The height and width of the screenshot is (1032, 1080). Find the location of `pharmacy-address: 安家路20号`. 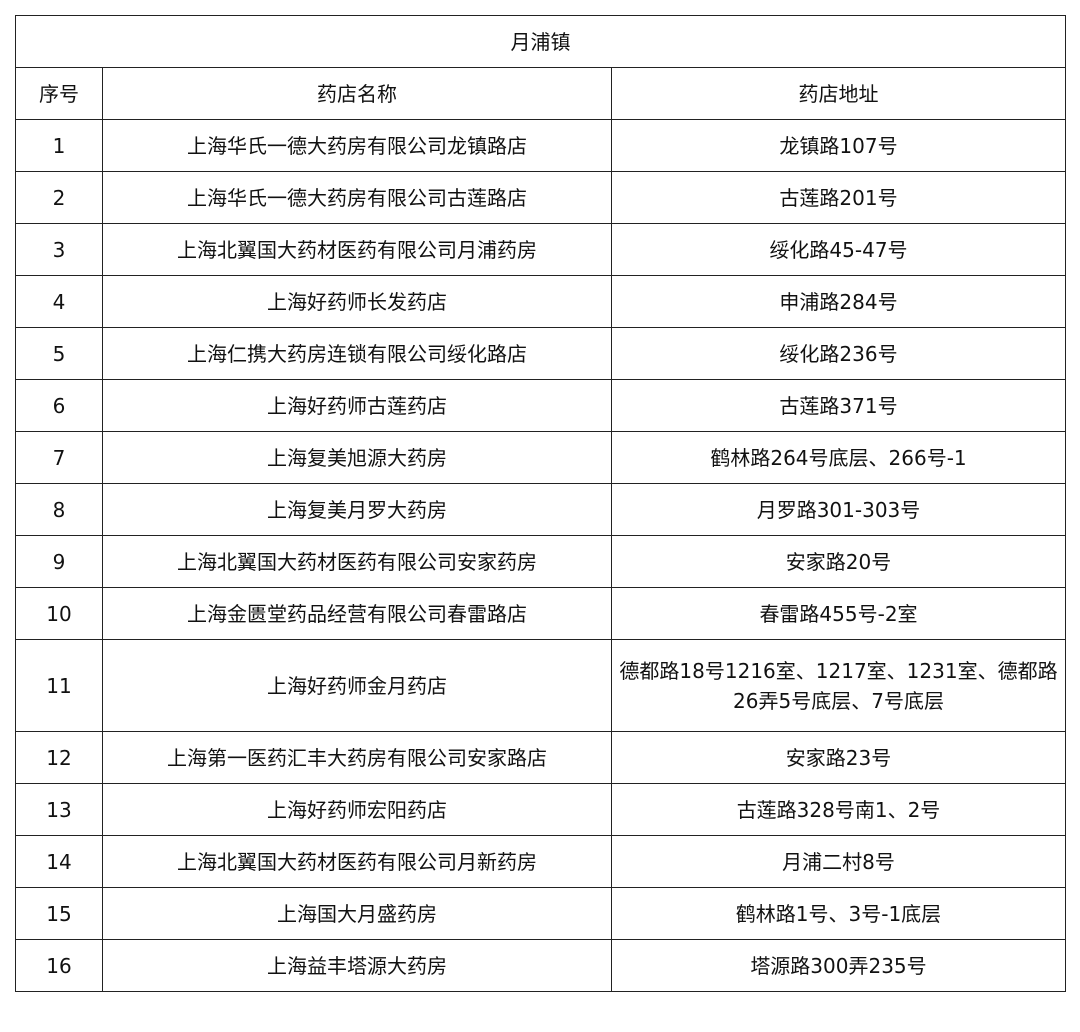

pharmacy-address: 安家路20号 is located at coordinates (838, 561).